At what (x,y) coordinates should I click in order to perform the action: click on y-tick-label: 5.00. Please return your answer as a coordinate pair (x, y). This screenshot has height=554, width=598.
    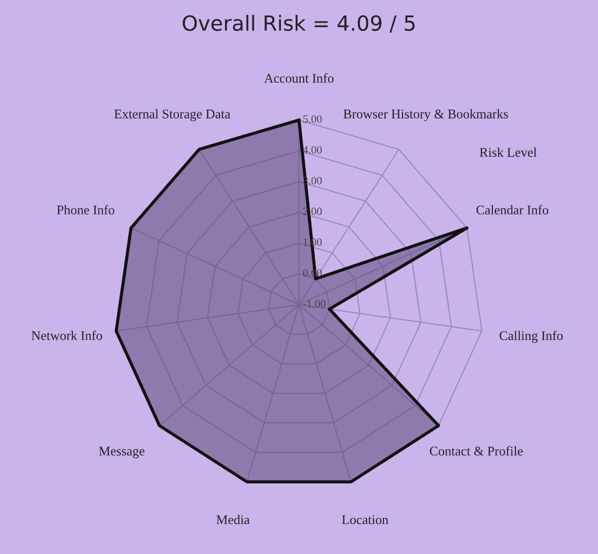
    Looking at the image, I should click on (312, 119).